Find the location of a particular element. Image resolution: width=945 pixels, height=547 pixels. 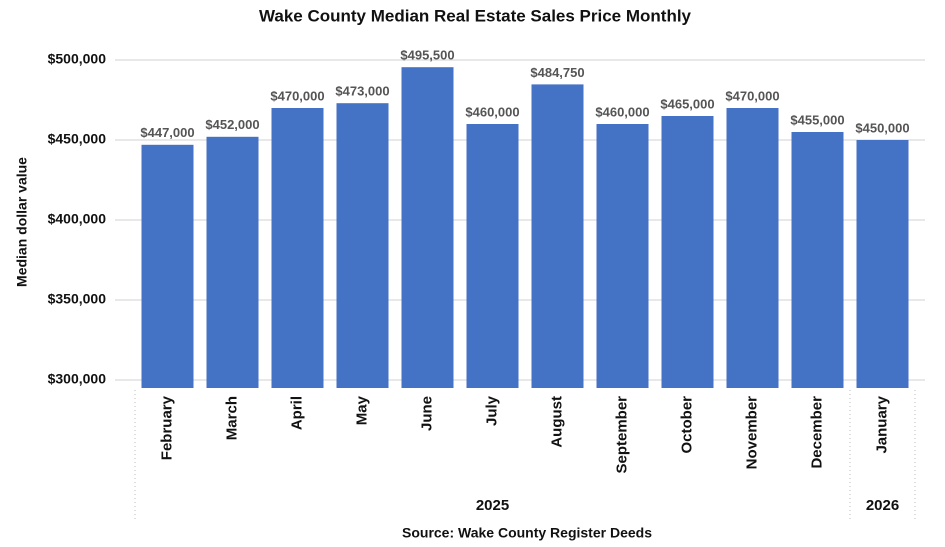

value-label: $450,000 is located at coordinates (882, 127).